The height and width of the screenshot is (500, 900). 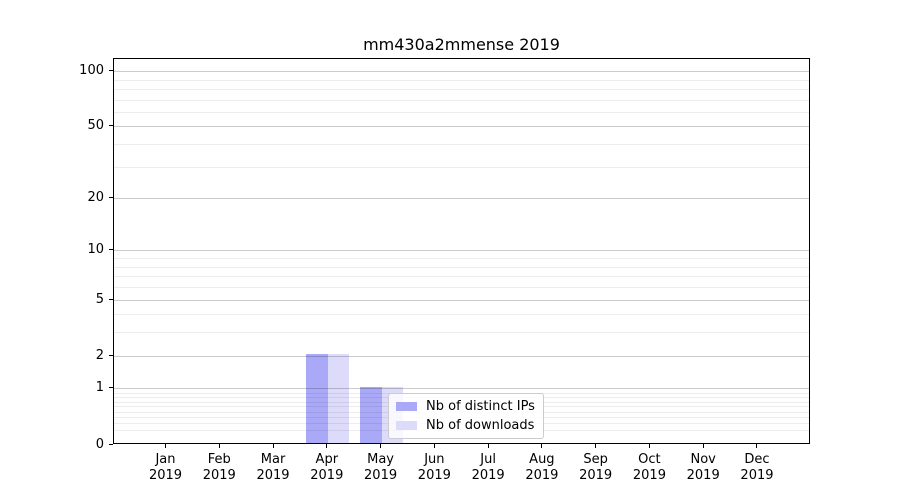 What do you see at coordinates (95, 198) in the screenshot?
I see `y-tick-label: 20` at bounding box center [95, 198].